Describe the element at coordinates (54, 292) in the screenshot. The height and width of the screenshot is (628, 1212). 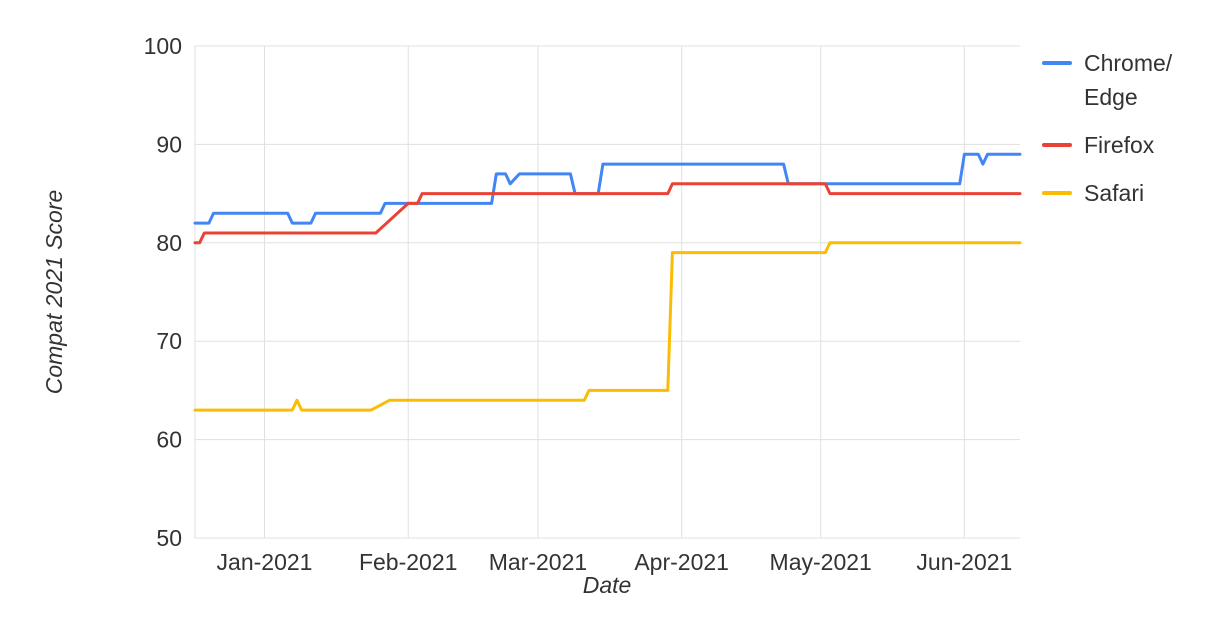
I see `y-axis-title: Compat 2021 Score` at that location.